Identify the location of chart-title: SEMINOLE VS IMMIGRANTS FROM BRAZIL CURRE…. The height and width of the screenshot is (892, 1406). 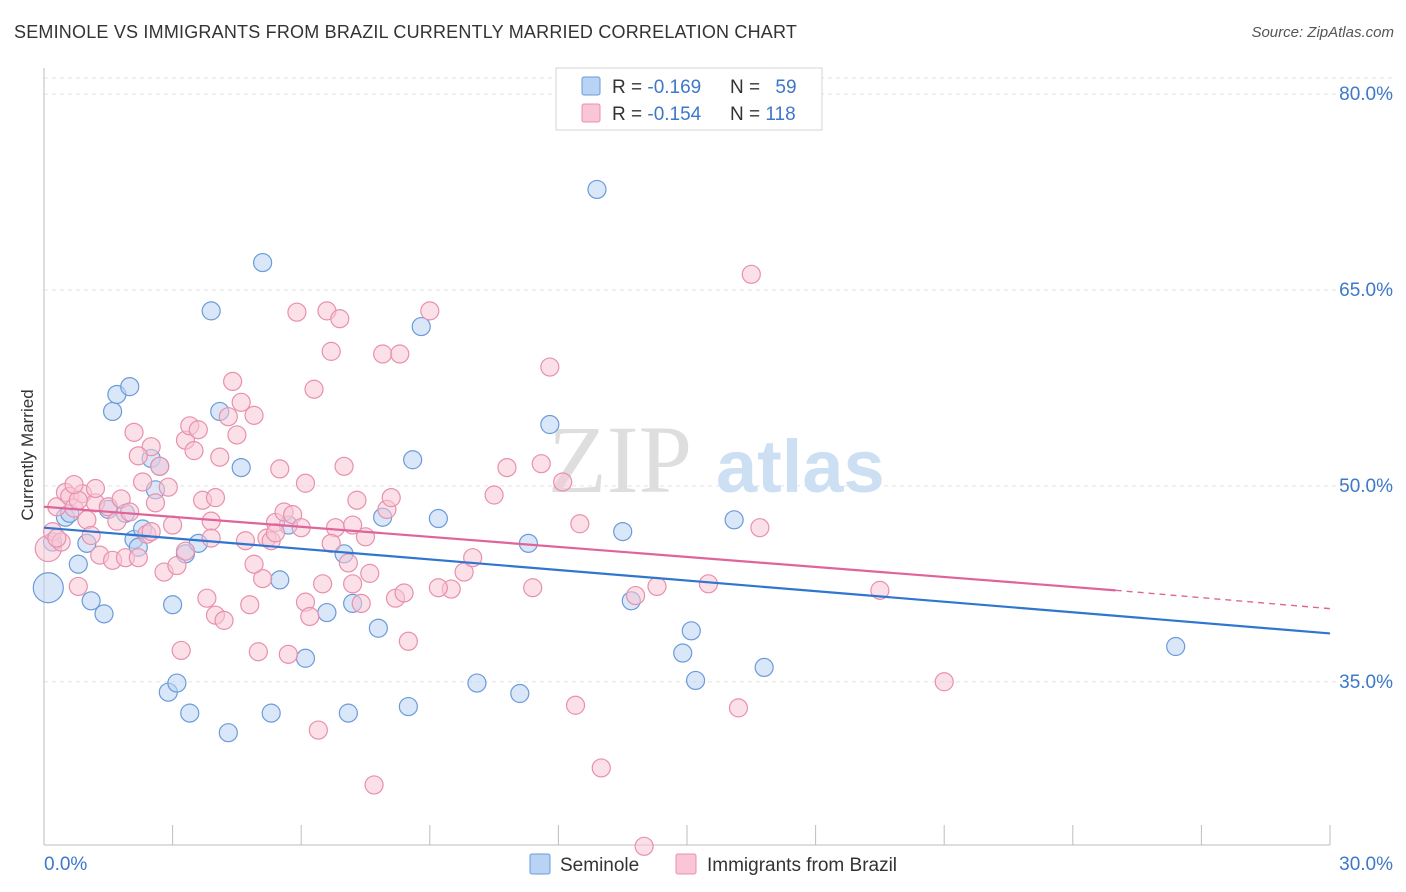
(406, 32).